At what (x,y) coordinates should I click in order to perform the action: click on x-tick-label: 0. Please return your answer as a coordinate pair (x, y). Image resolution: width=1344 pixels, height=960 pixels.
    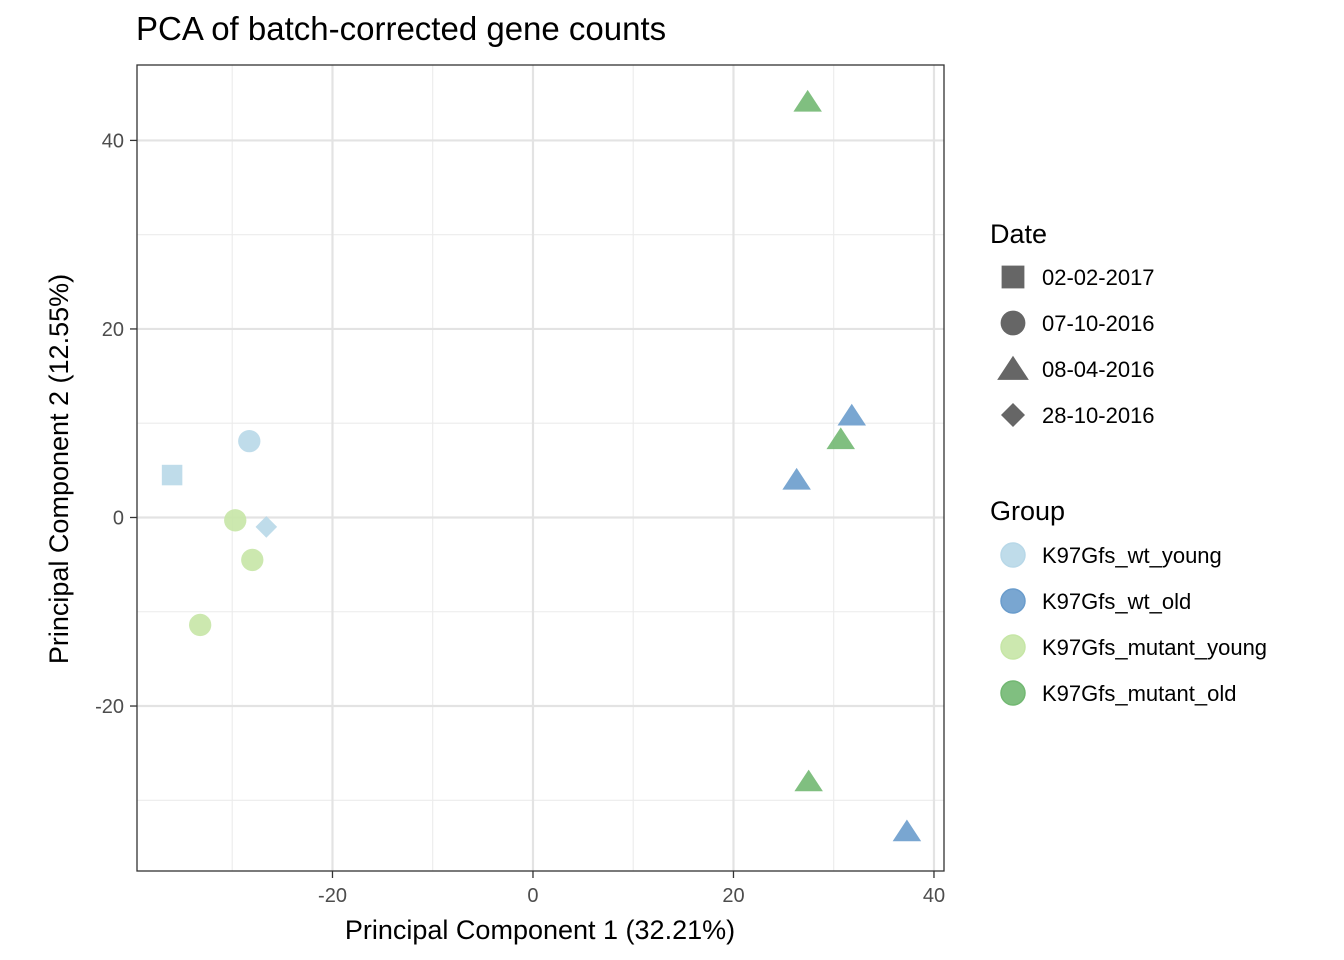
    Looking at the image, I should click on (532, 896).